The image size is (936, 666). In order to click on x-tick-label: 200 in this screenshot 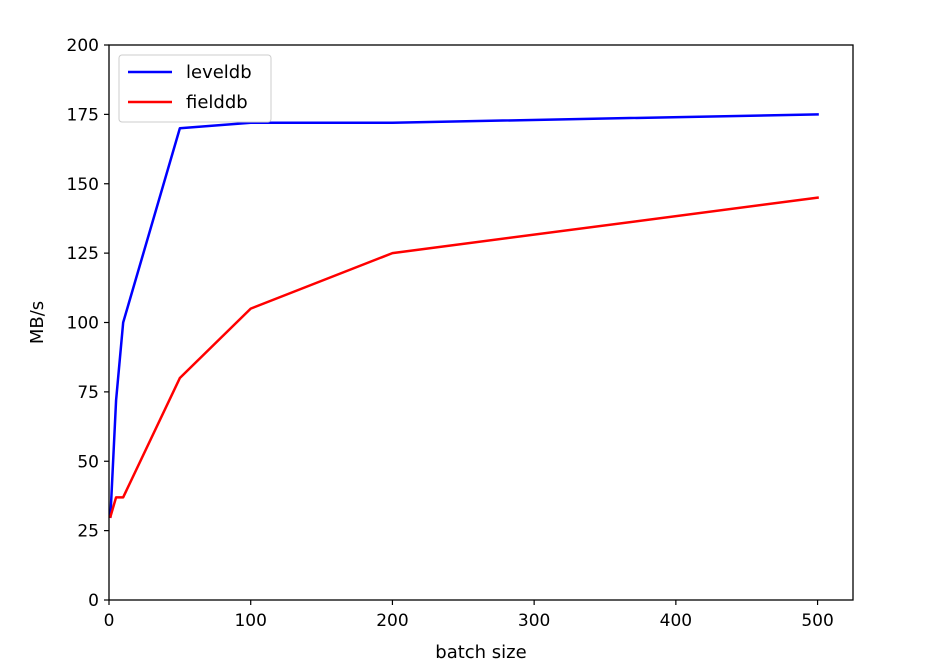, I will do `click(392, 621)`.